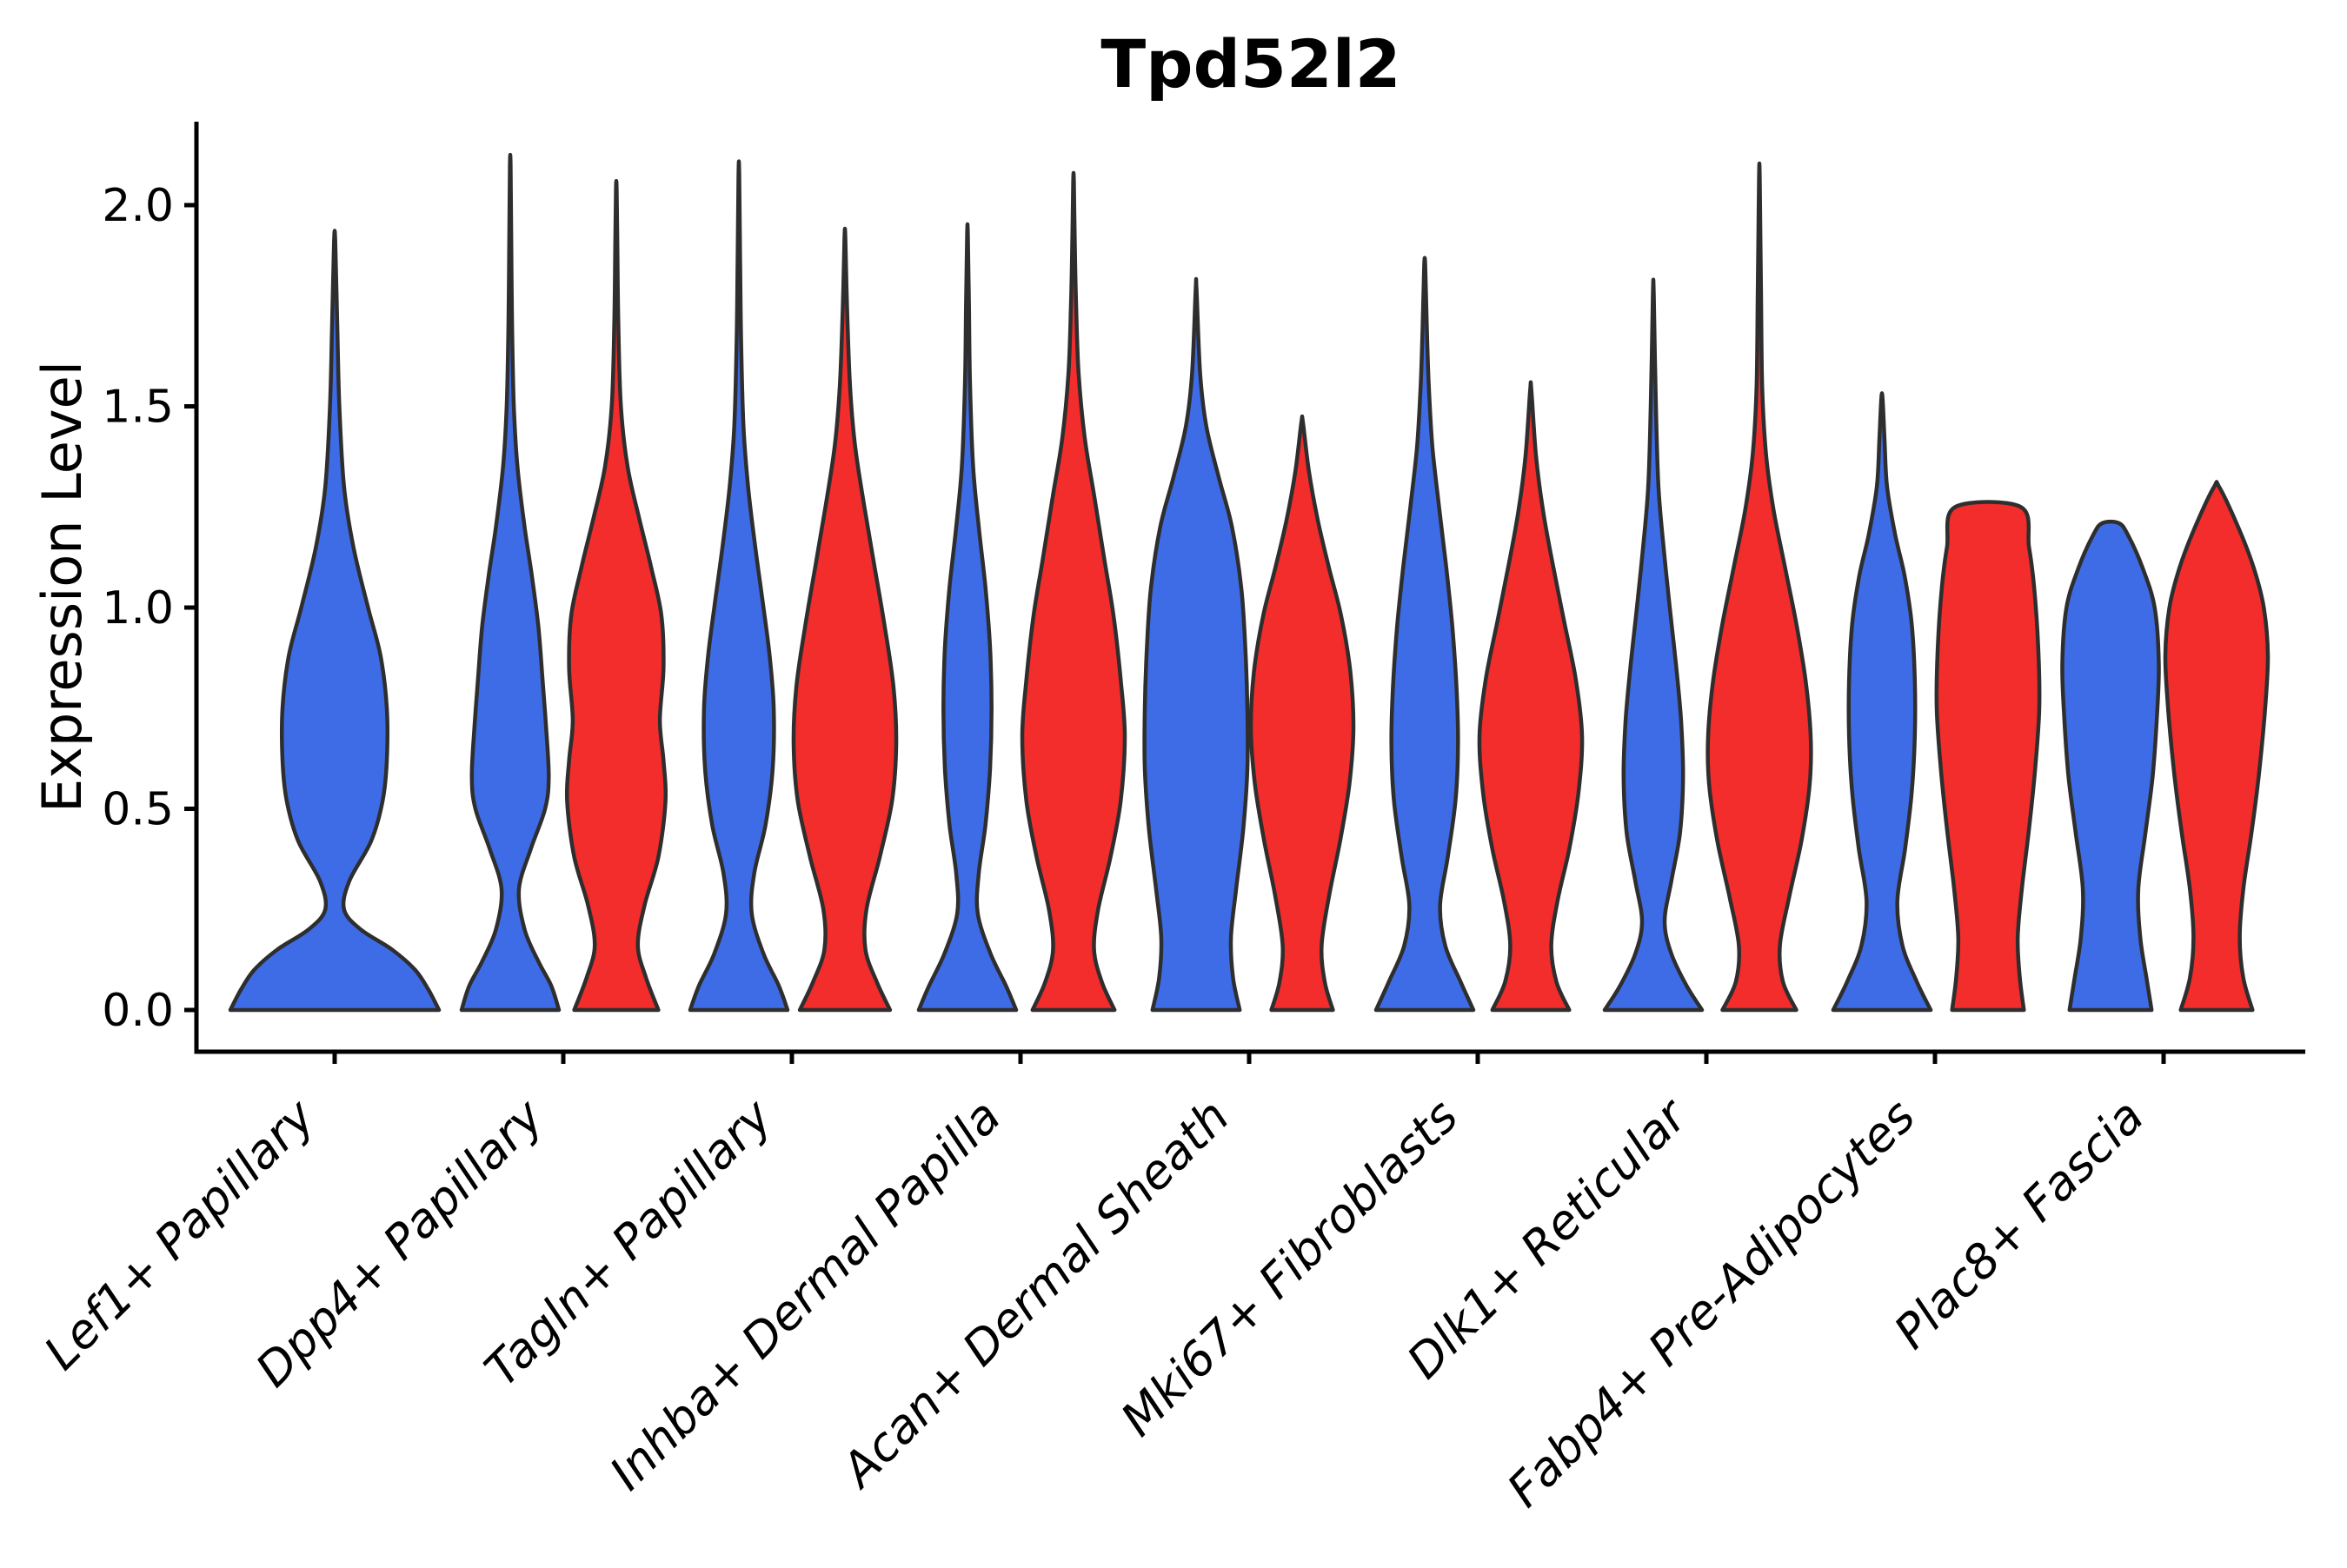  I want to click on x-tick-label-4: Acan+ Dermal Sheath, so click(1034, 1294).